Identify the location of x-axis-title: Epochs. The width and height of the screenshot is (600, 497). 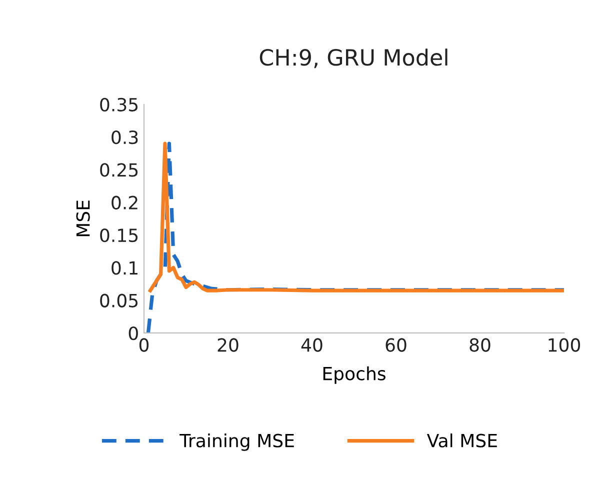
(354, 375).